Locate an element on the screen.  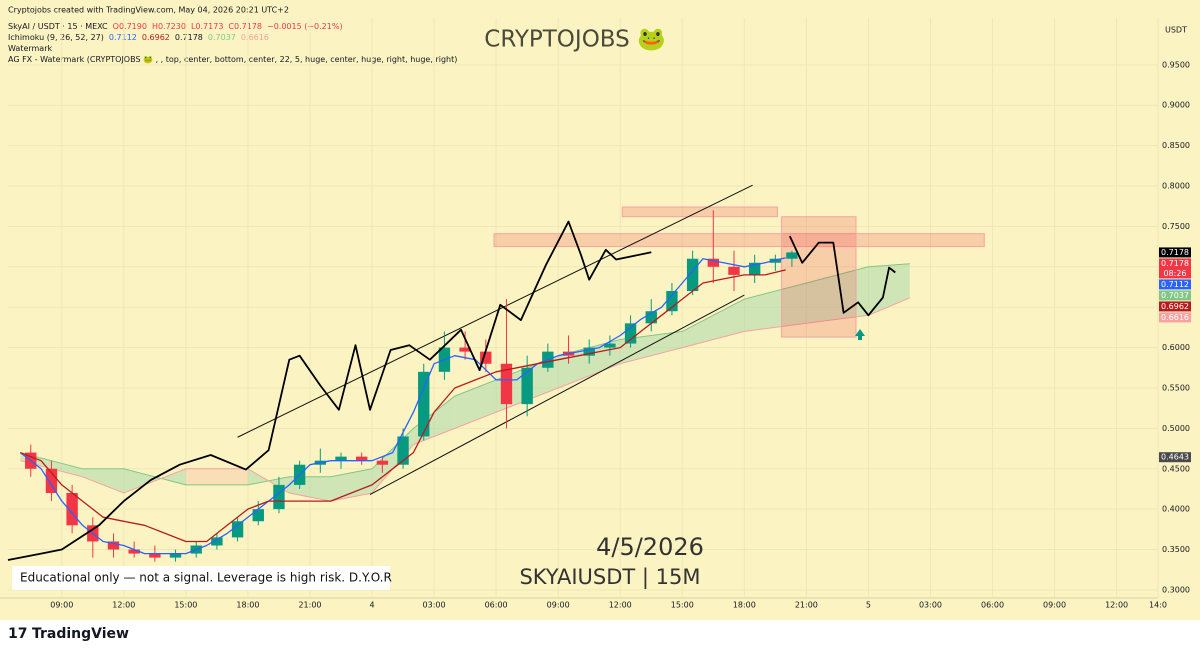
watermark-symbol: SKYAIUSDT | 15M is located at coordinates (609, 577).